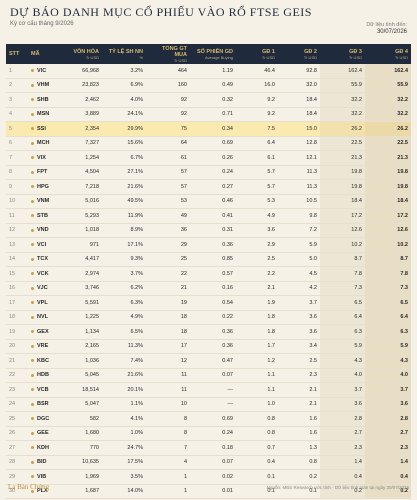 The height and width of the screenshot is (500, 417). I want to click on table-cell: 26.2, so click(388, 129).